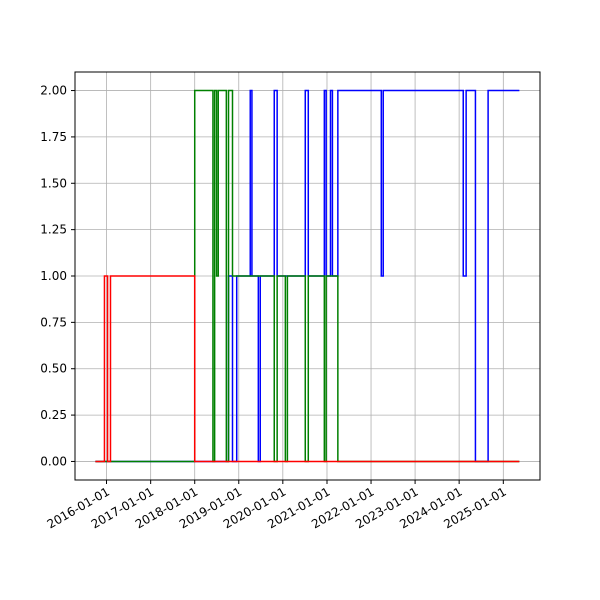 Image resolution: width=600 pixels, height=600 pixels. Describe the element at coordinates (53, 415) in the screenshot. I see `y-tick-label: 0.25` at that location.